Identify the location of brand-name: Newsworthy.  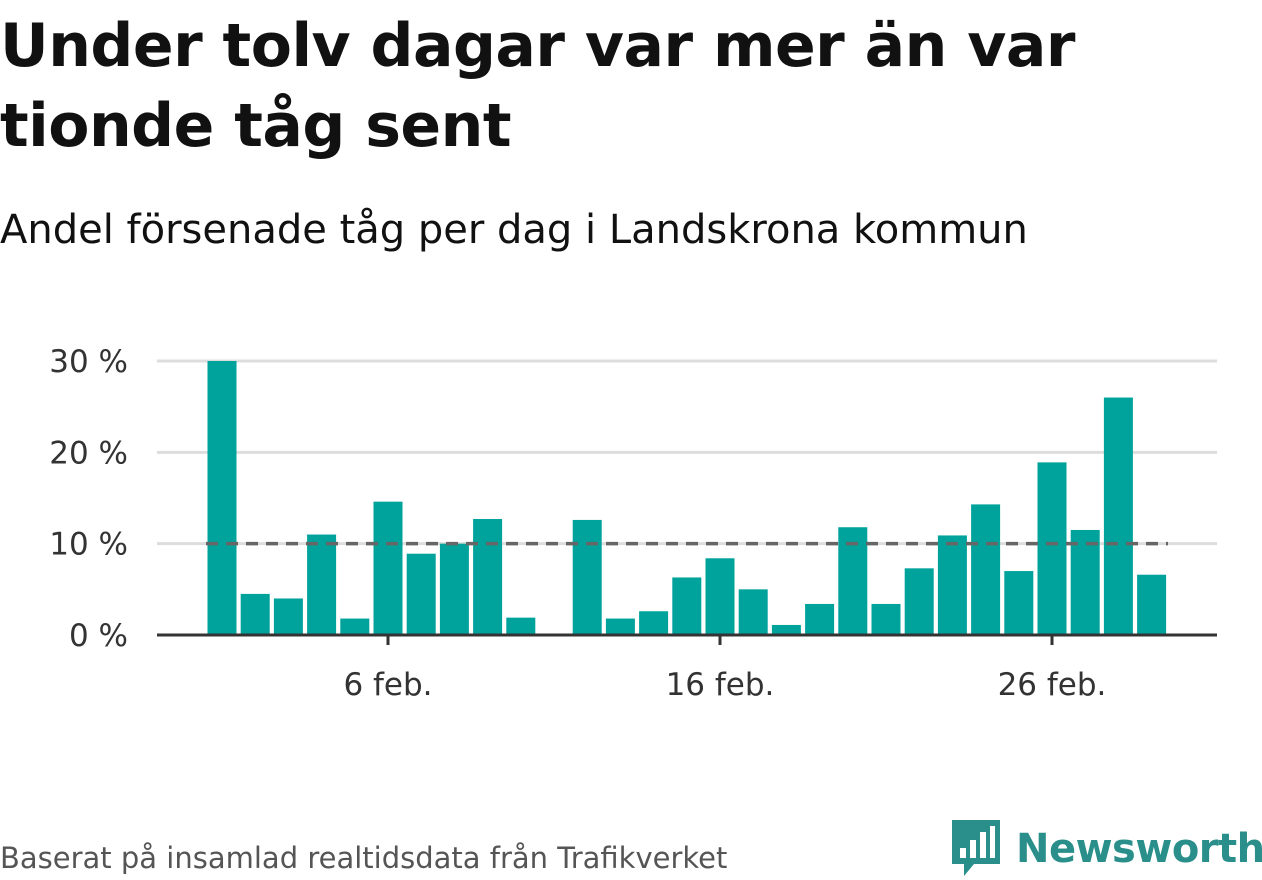
(1139, 849).